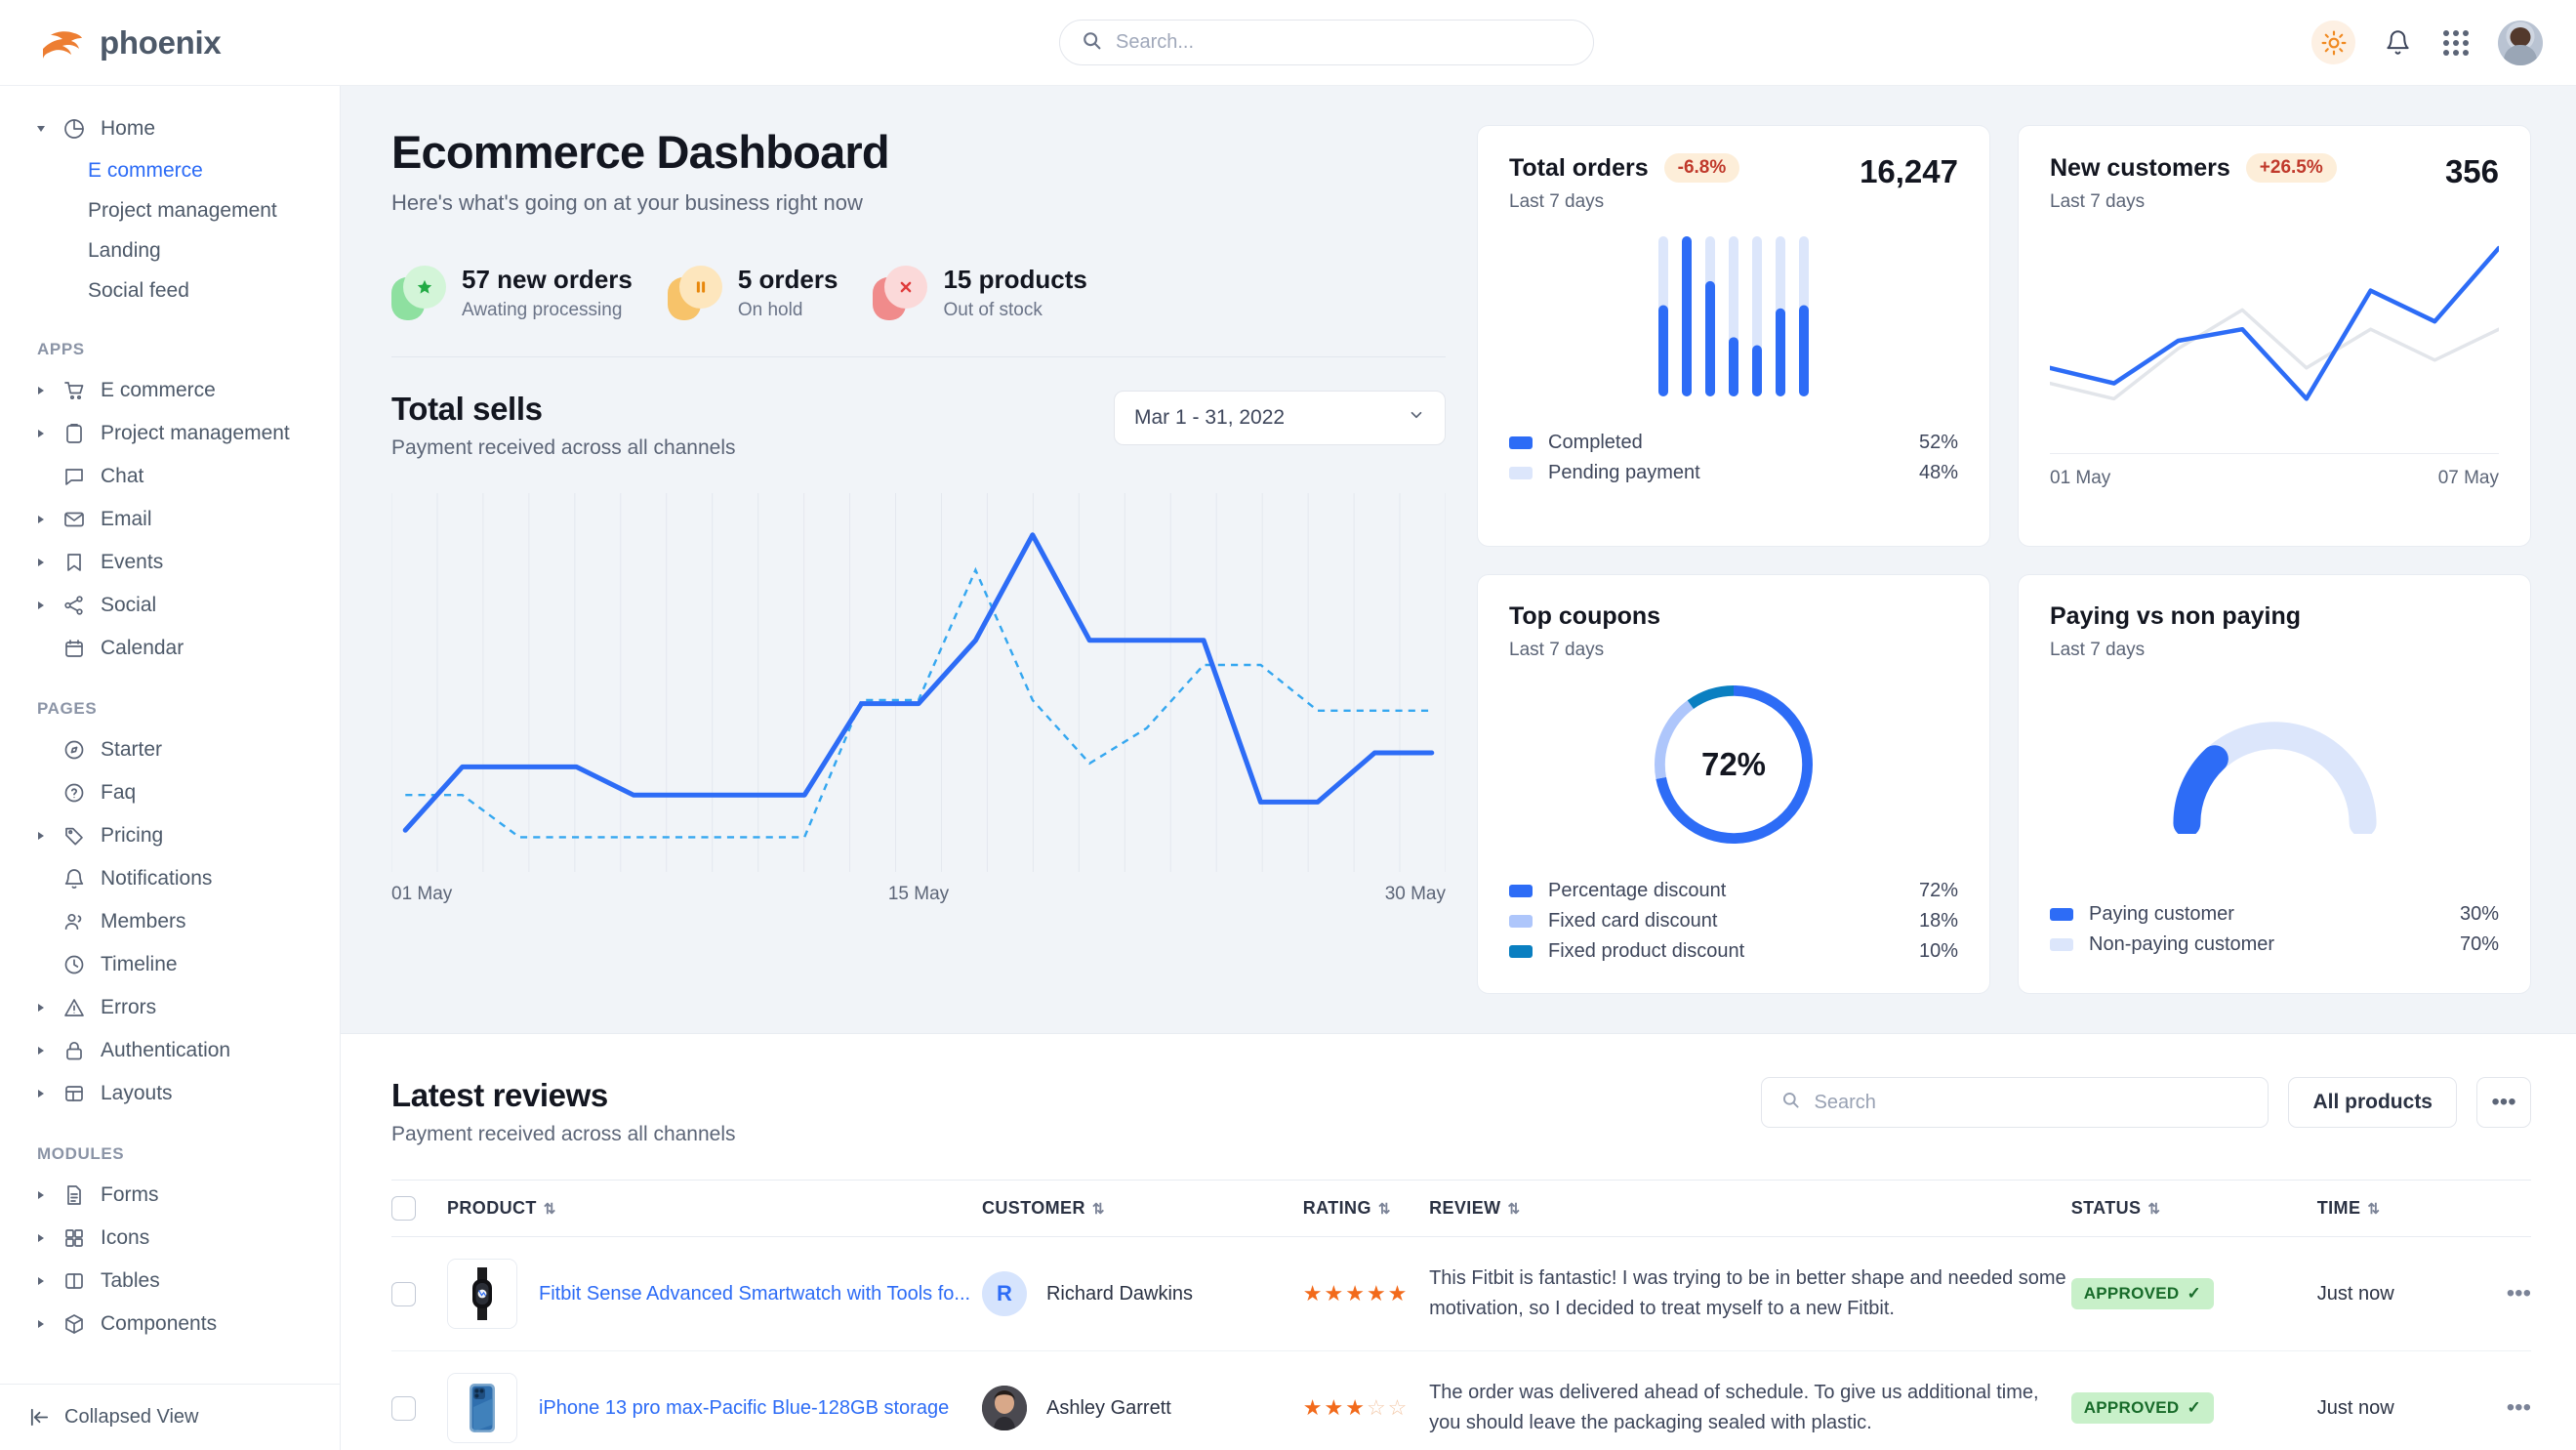 This screenshot has height=1450, width=2576. I want to click on select-all-header, so click(419, 1208).